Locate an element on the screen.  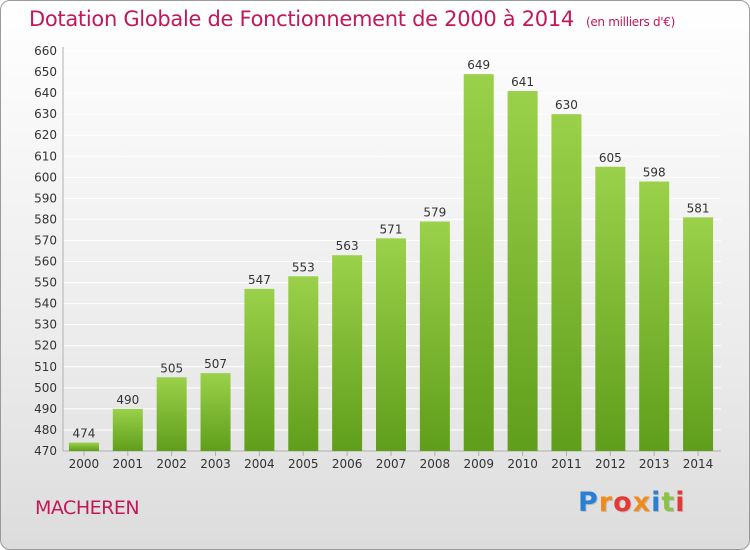
x-tick-label: 2010 is located at coordinates (522, 464).